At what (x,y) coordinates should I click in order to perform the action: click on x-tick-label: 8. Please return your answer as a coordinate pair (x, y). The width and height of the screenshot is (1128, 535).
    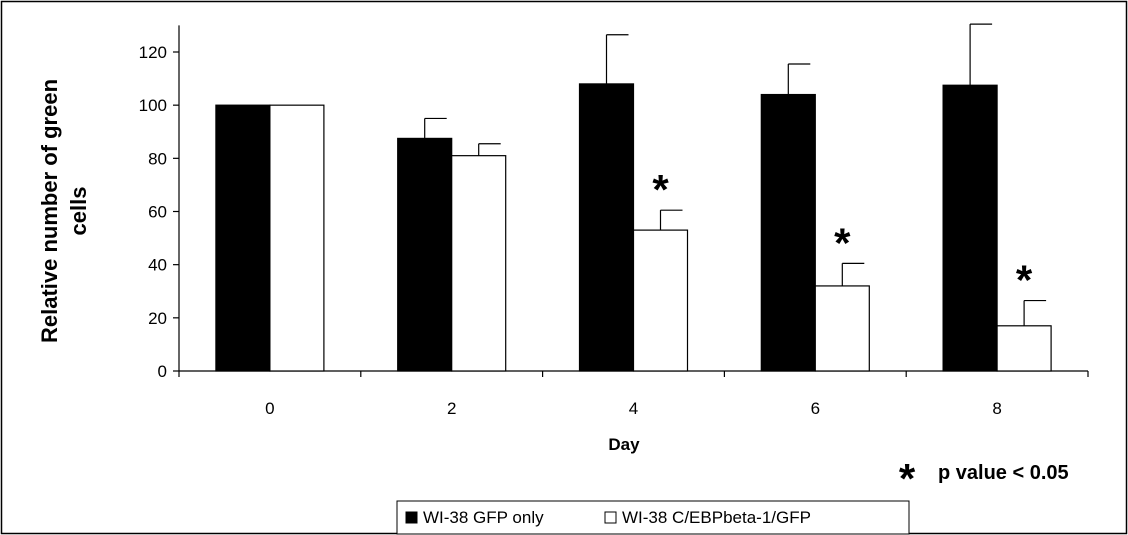
    Looking at the image, I should click on (996, 408).